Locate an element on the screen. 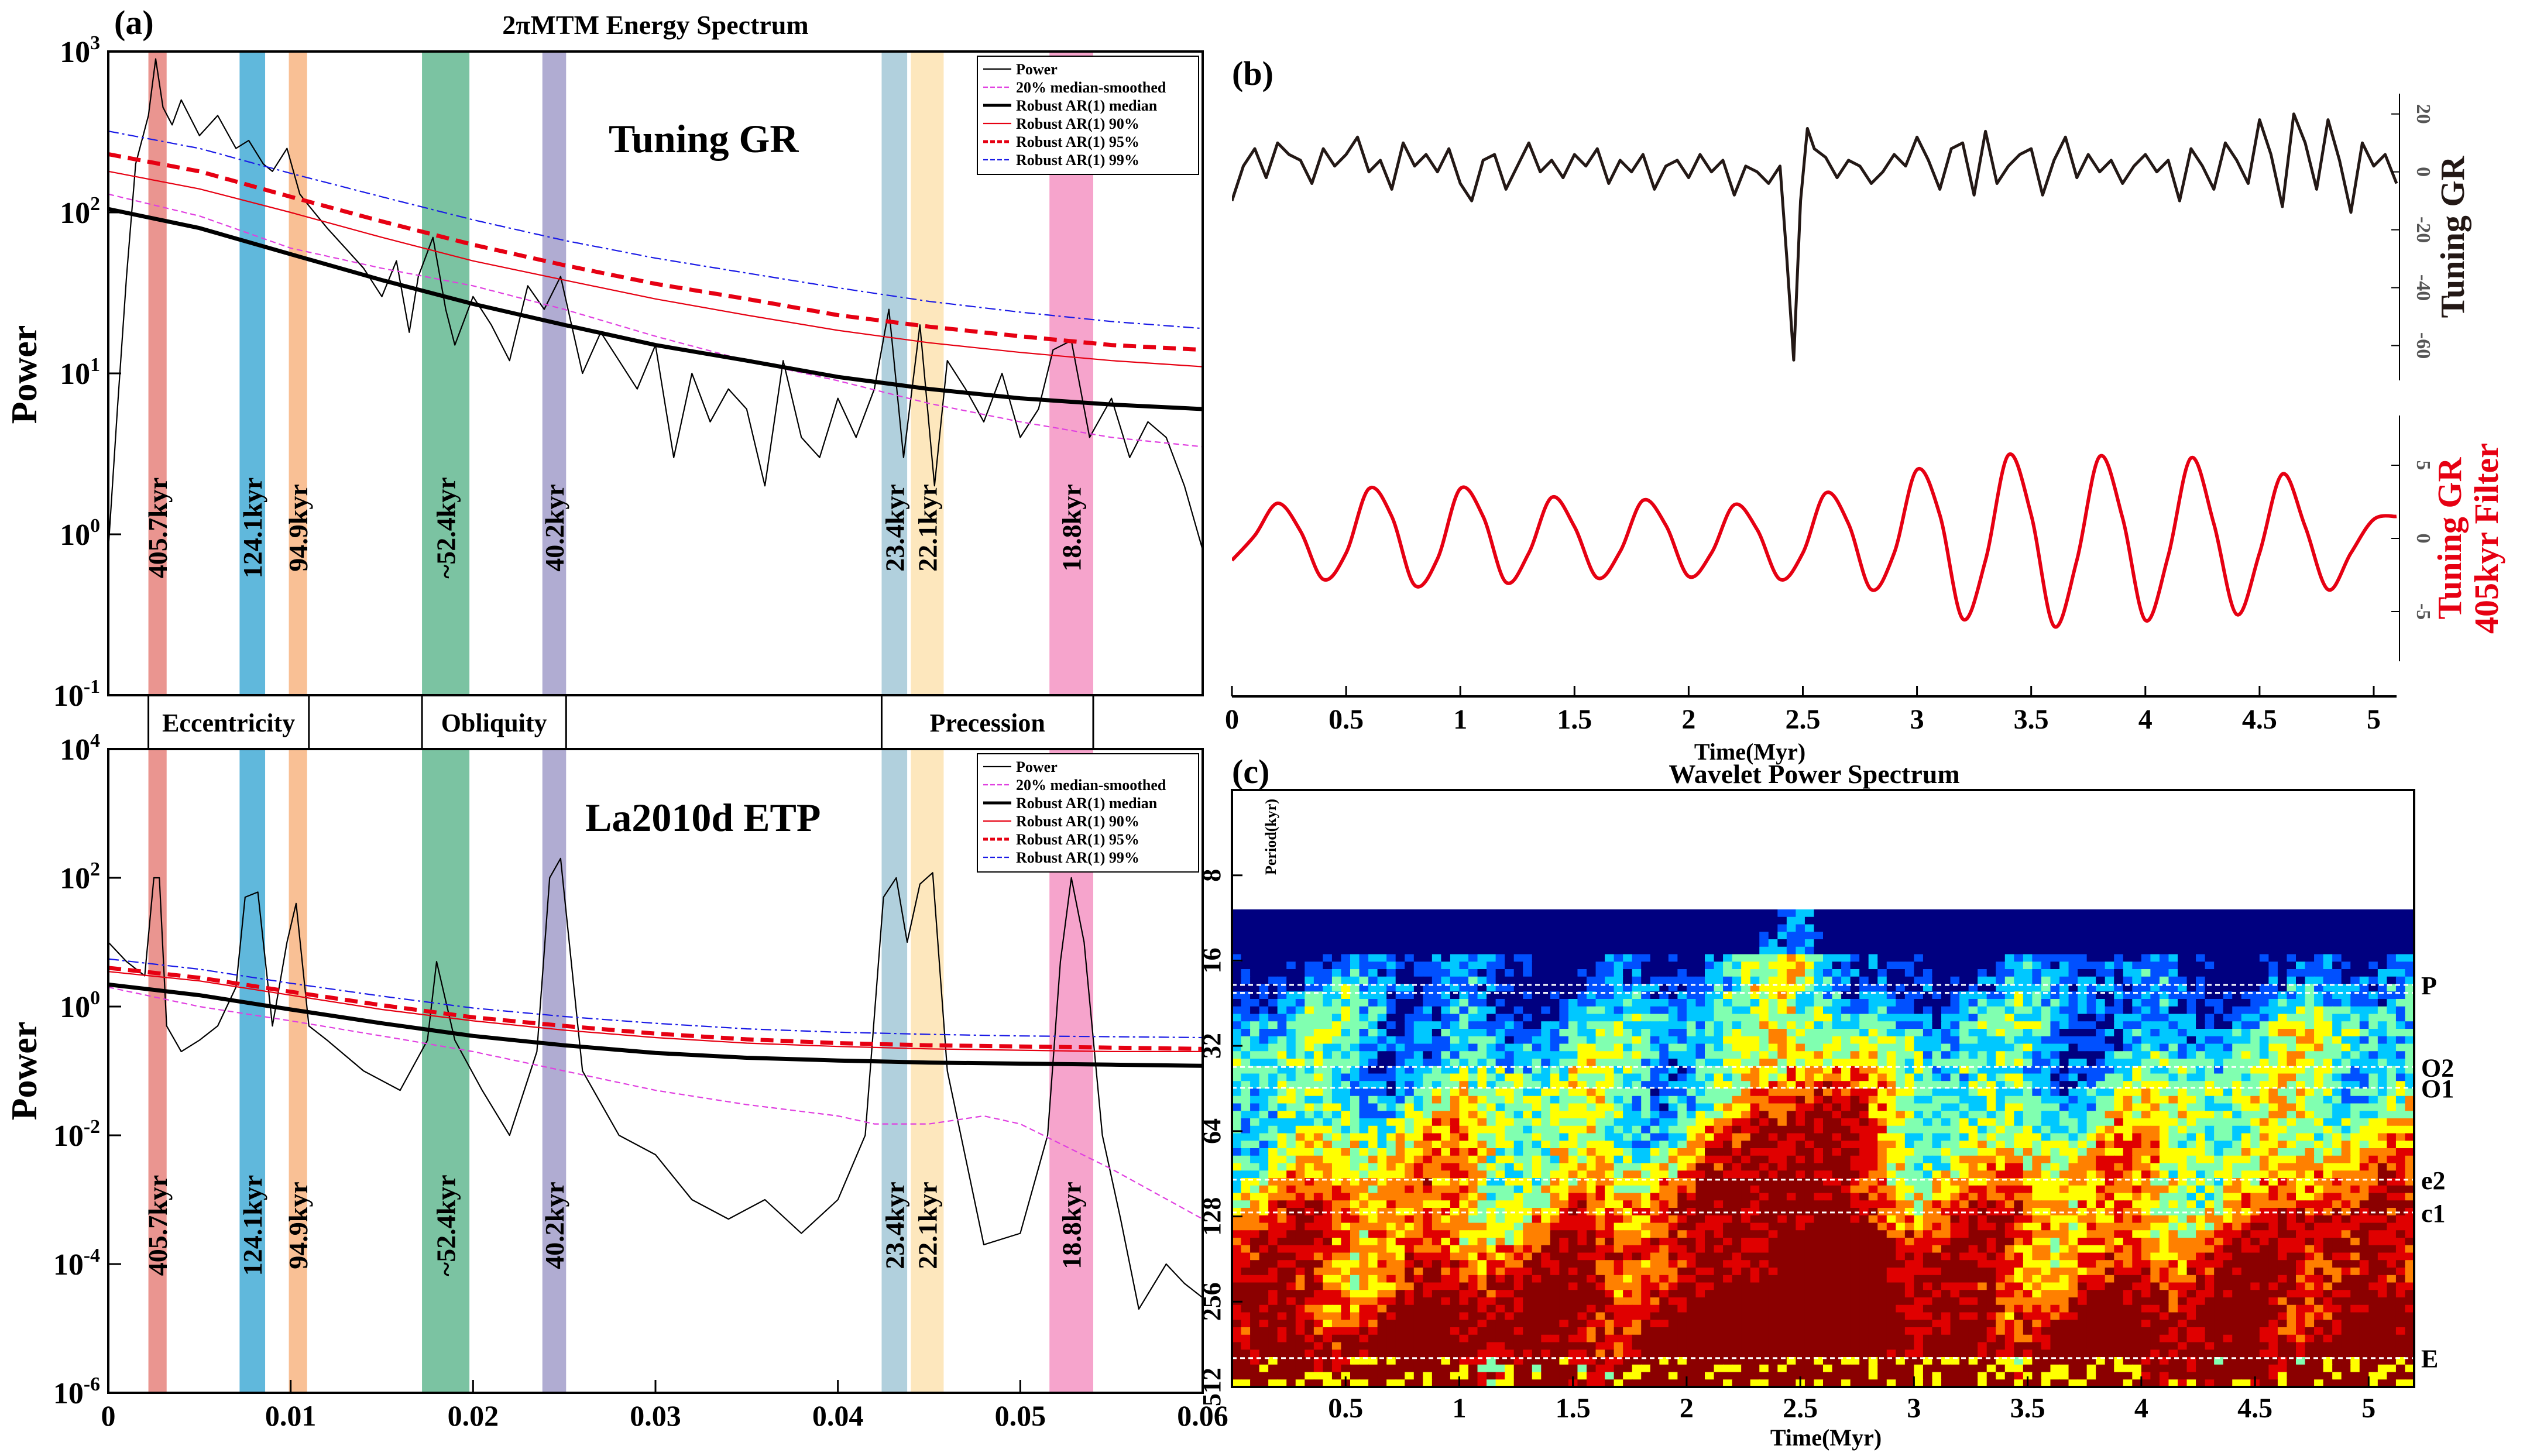  a2-ytick-label-5: 104 is located at coordinates (80, 748).